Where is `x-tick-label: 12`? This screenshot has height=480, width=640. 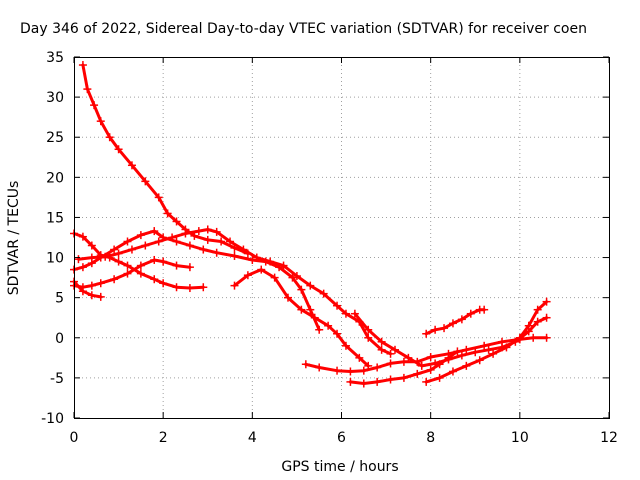
x-tick-label: 12 is located at coordinates (609, 438).